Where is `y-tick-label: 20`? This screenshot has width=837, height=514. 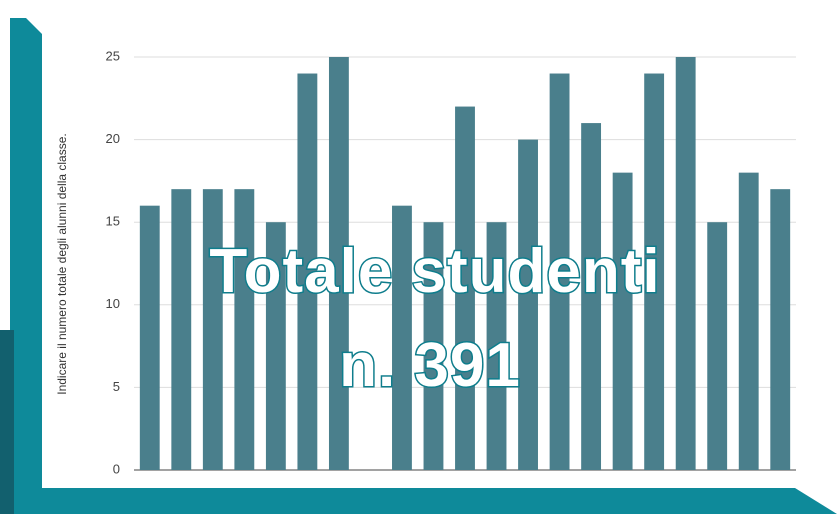 y-tick-label: 20 is located at coordinates (113, 138).